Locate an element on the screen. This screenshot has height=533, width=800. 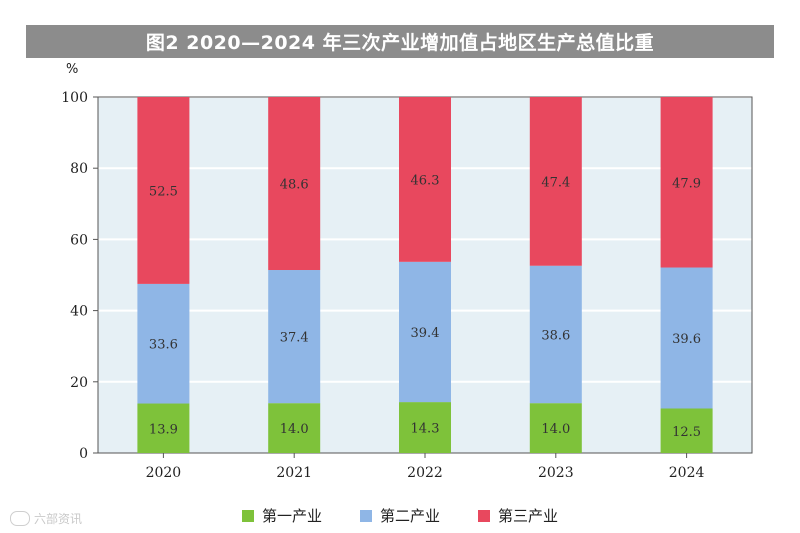
data-label-secondary: 39.4 is located at coordinates (425, 333).